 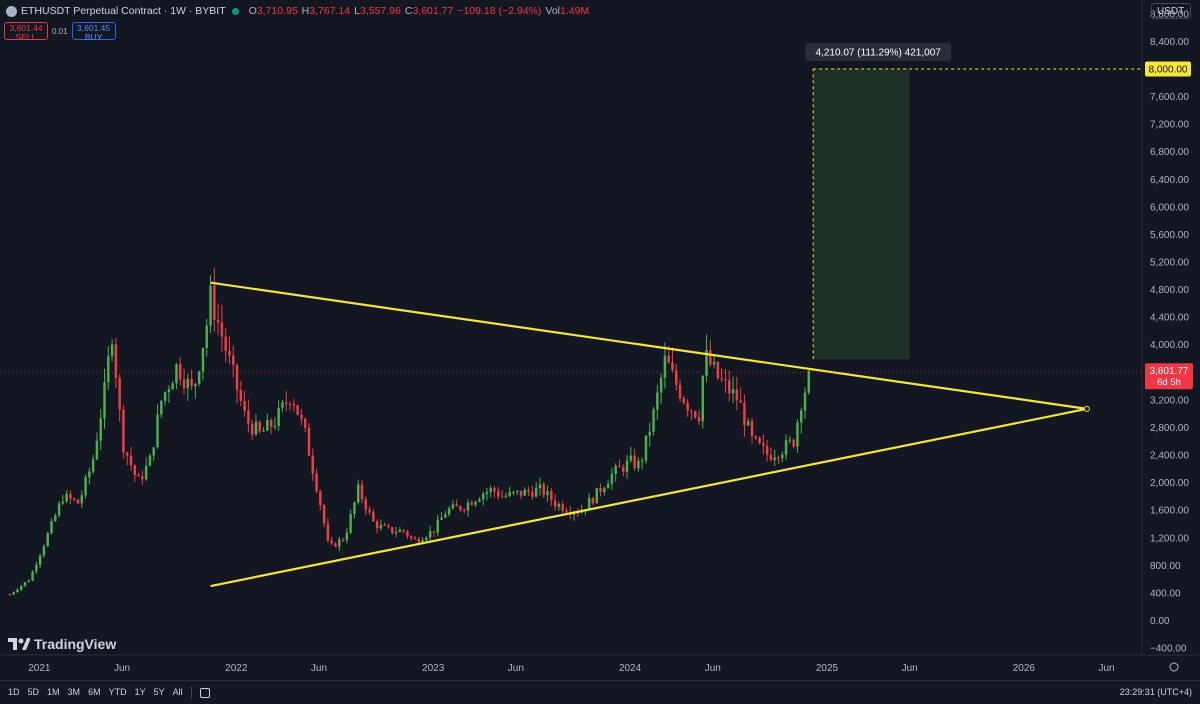 I want to click on ohlc-value: 3,710.95, so click(x=277, y=11).